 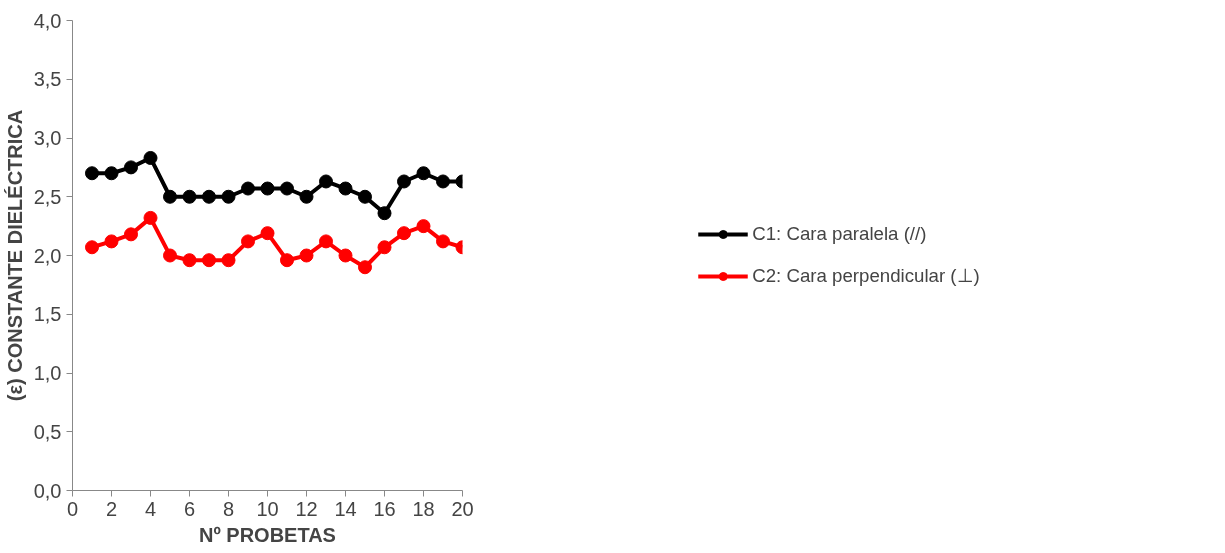 What do you see at coordinates (306, 508) in the screenshot?
I see `x-tick-label: 12` at bounding box center [306, 508].